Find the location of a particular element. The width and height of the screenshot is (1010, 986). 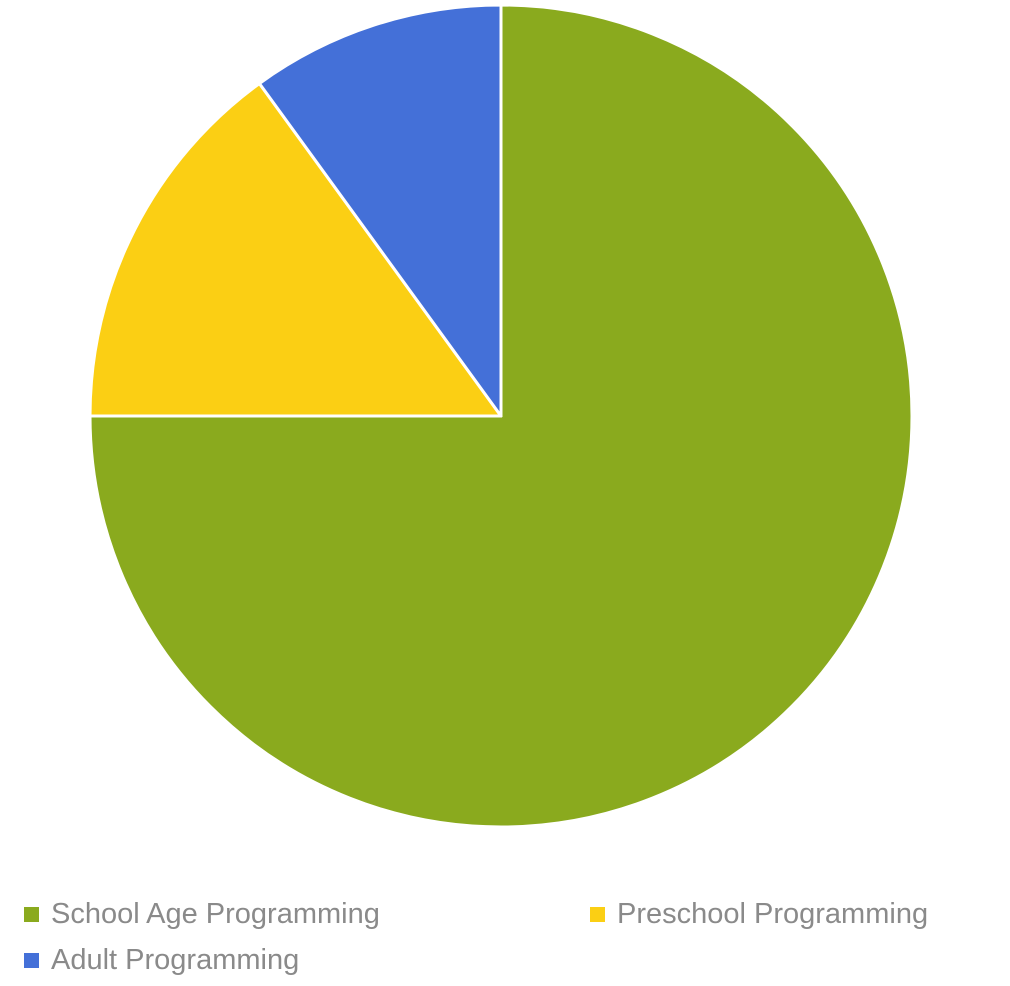

legend-label: School Age Programming is located at coordinates (215, 914).